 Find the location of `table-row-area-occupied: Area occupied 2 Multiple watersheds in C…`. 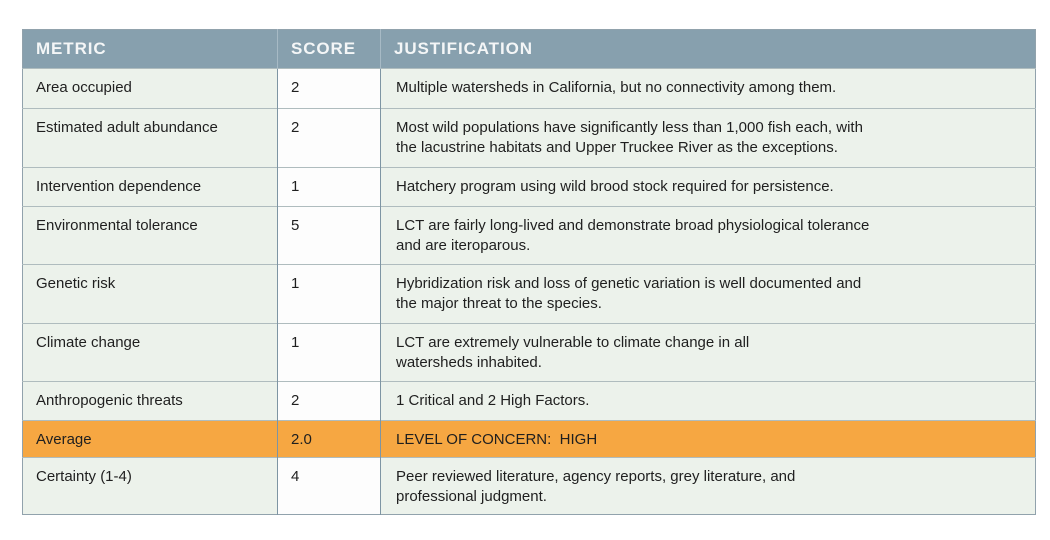

table-row-area-occupied: Area occupied 2 Multiple watersheds in C… is located at coordinates (529, 88).